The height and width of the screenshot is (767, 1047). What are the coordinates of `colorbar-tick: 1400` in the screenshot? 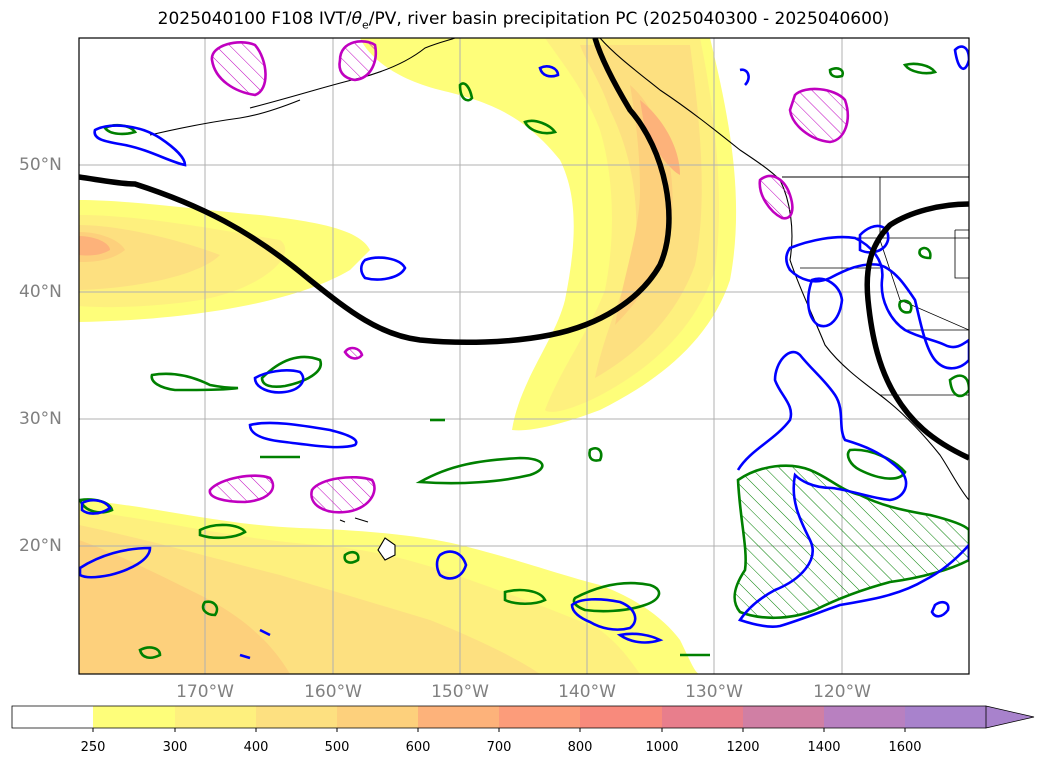 It's located at (824, 747).